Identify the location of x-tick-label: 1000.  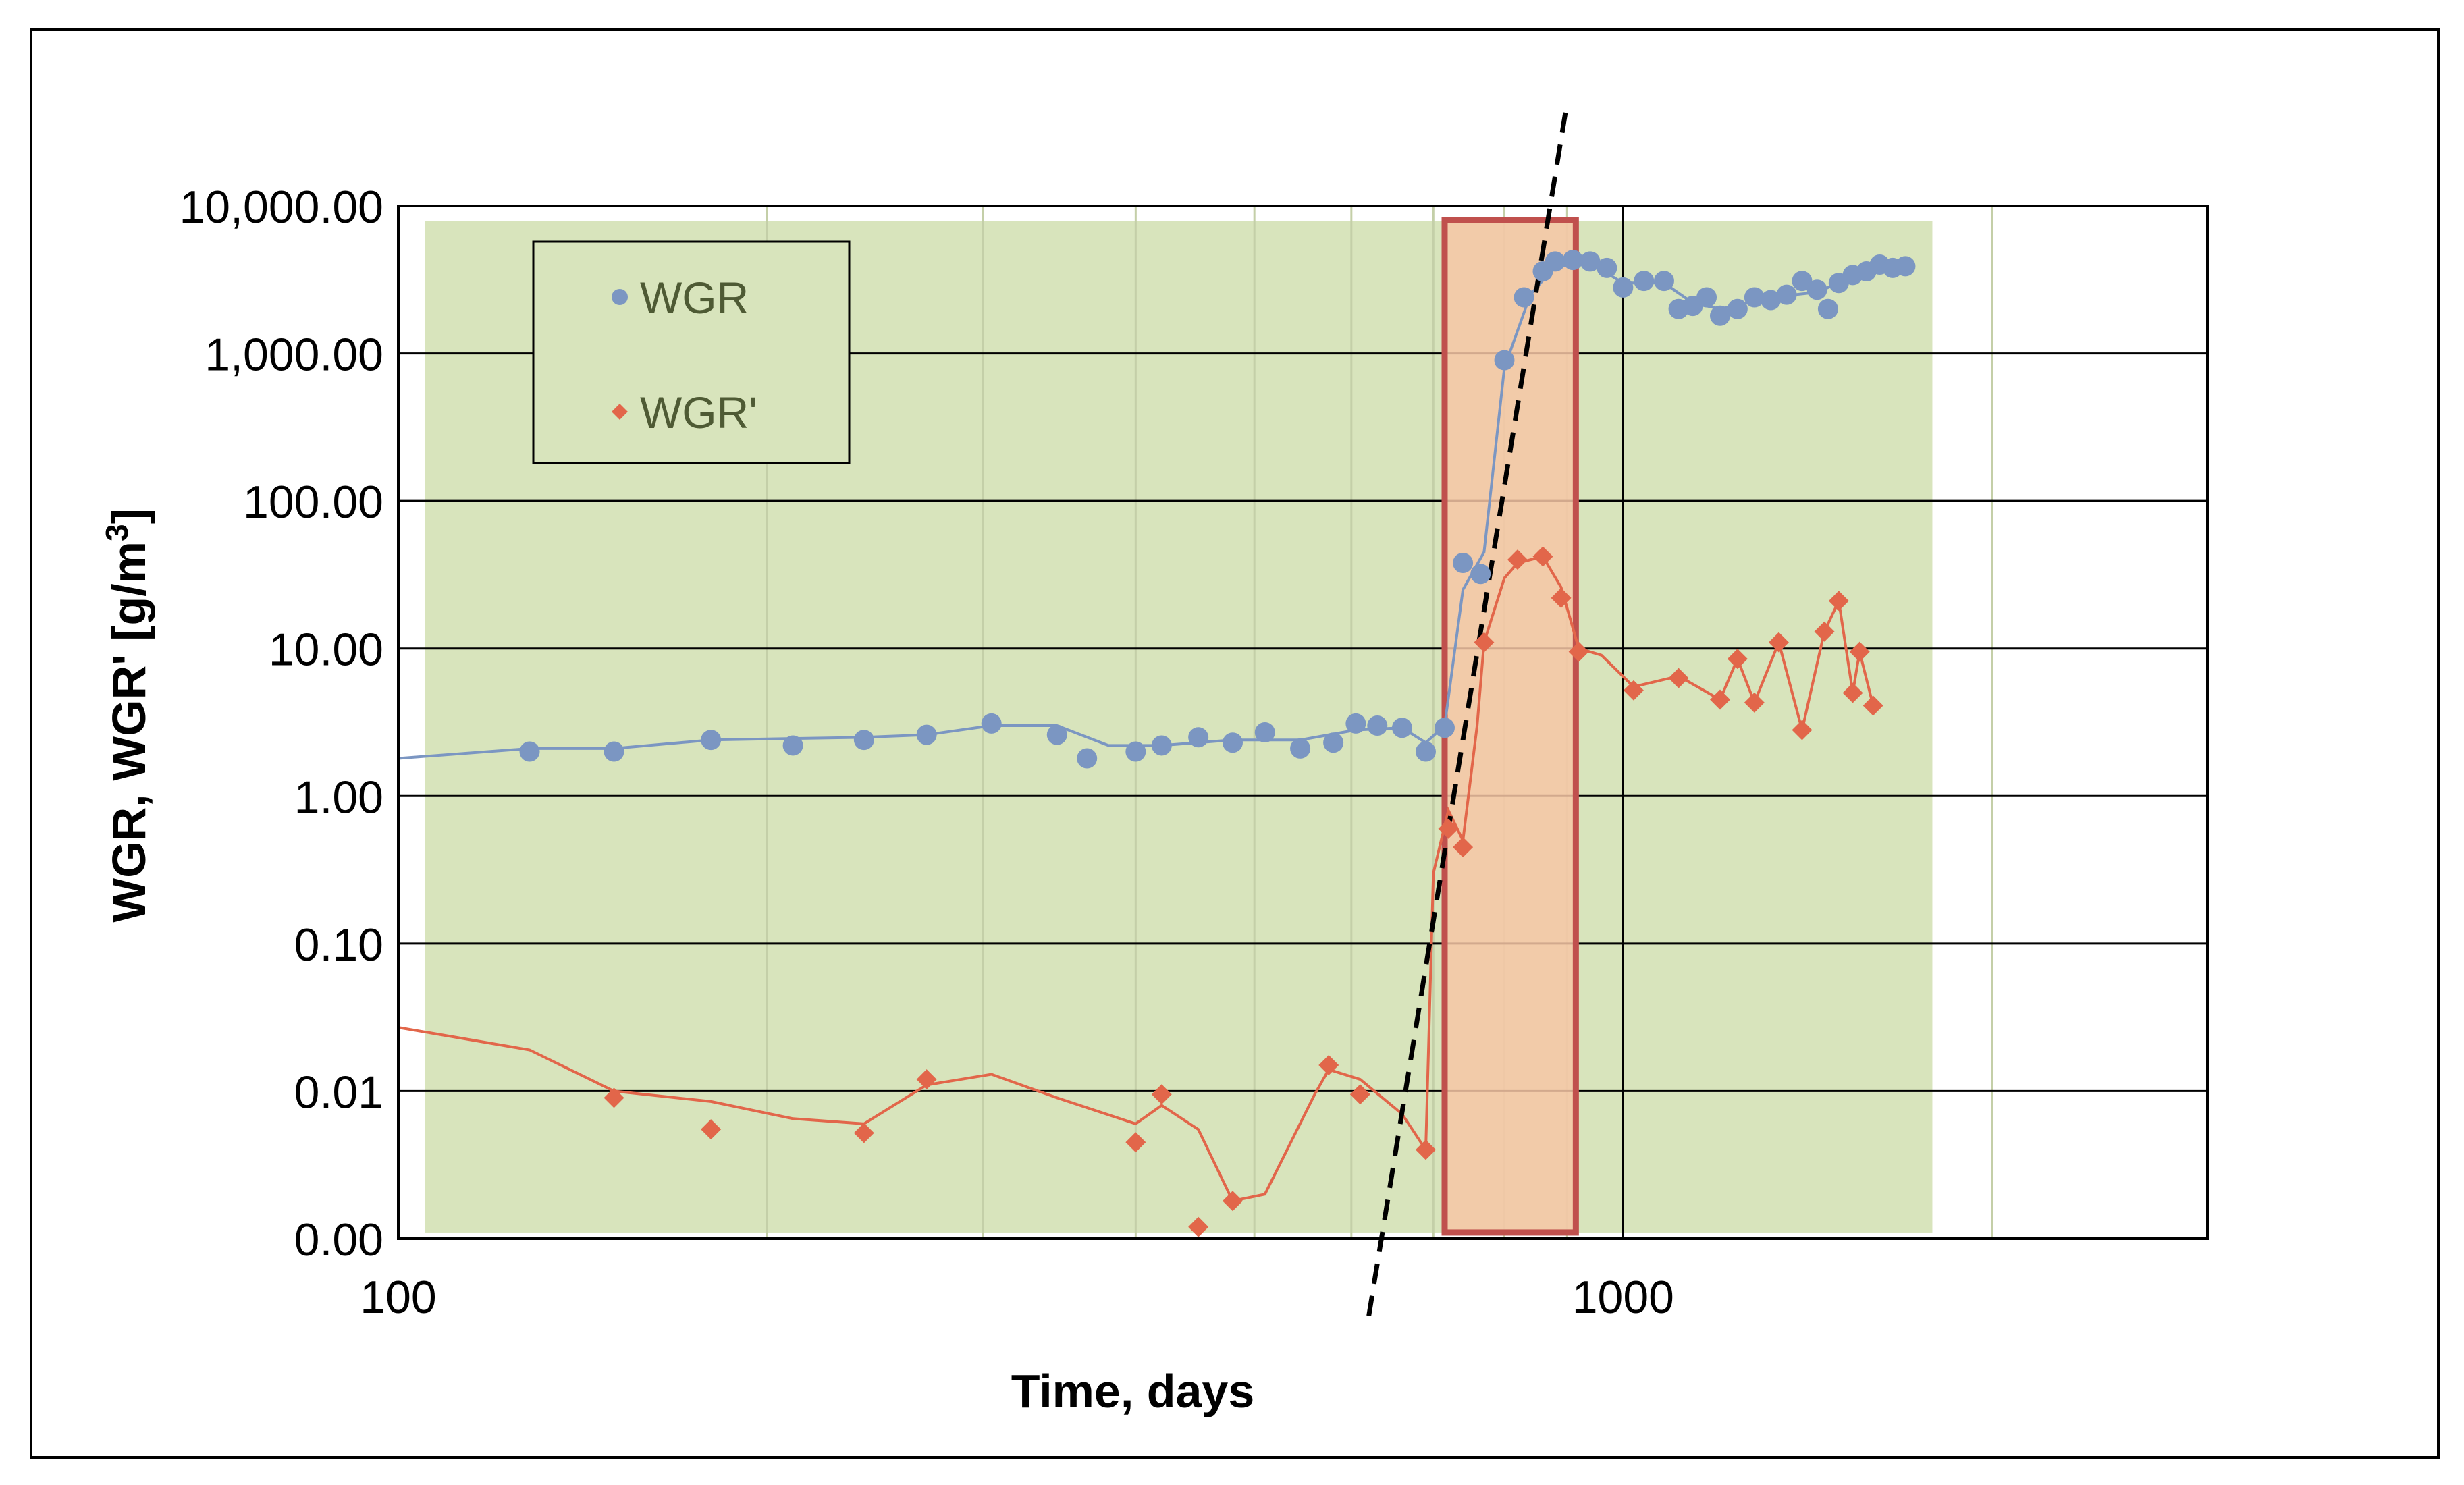
(1623, 1297).